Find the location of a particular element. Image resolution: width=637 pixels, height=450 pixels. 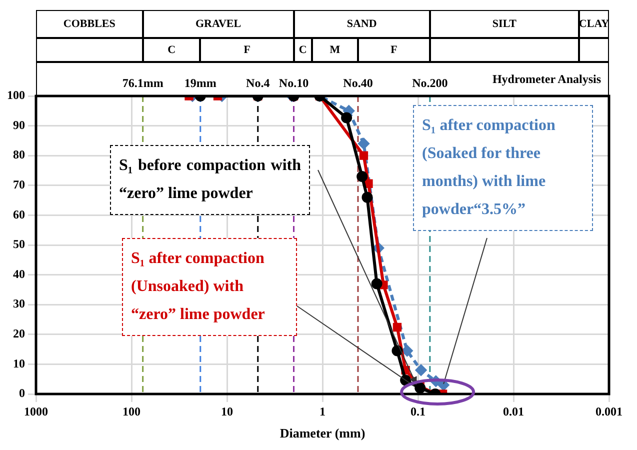

ref-line-label: 19mm is located at coordinates (200, 83).